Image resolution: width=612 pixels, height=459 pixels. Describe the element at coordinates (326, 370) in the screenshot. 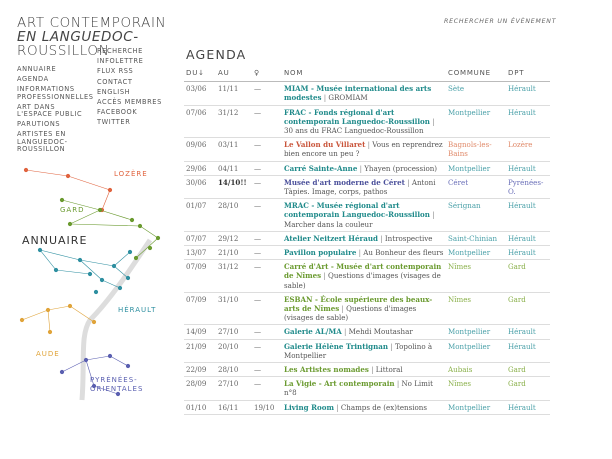

I see `venue-link: Les Artistes nomades` at that location.